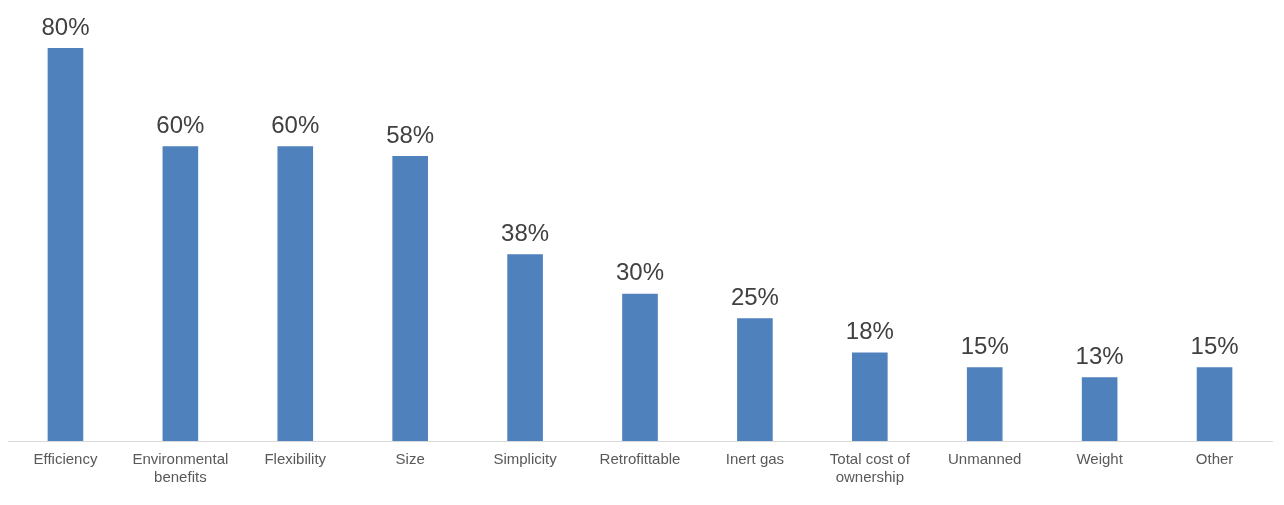 The width and height of the screenshot is (1284, 505). I want to click on x-tick-label: Efficiency, so click(65, 459).